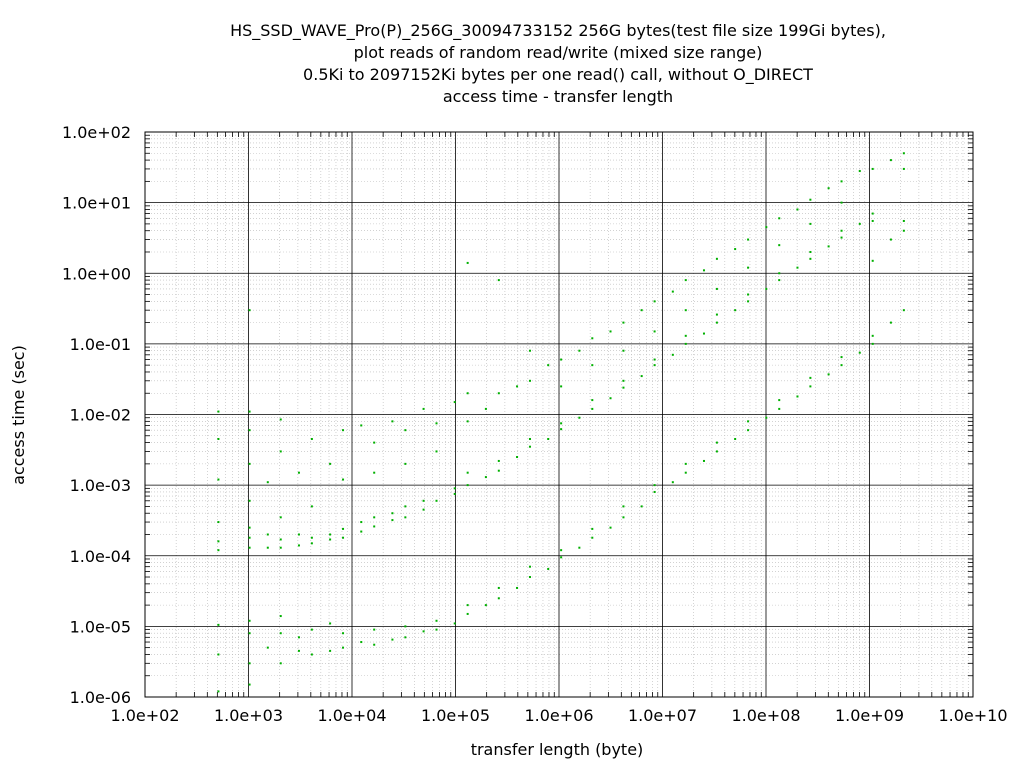 The width and height of the screenshot is (1024, 768). What do you see at coordinates (869, 715) in the screenshot?
I see `x-tick-label: 1.0e+09` at bounding box center [869, 715].